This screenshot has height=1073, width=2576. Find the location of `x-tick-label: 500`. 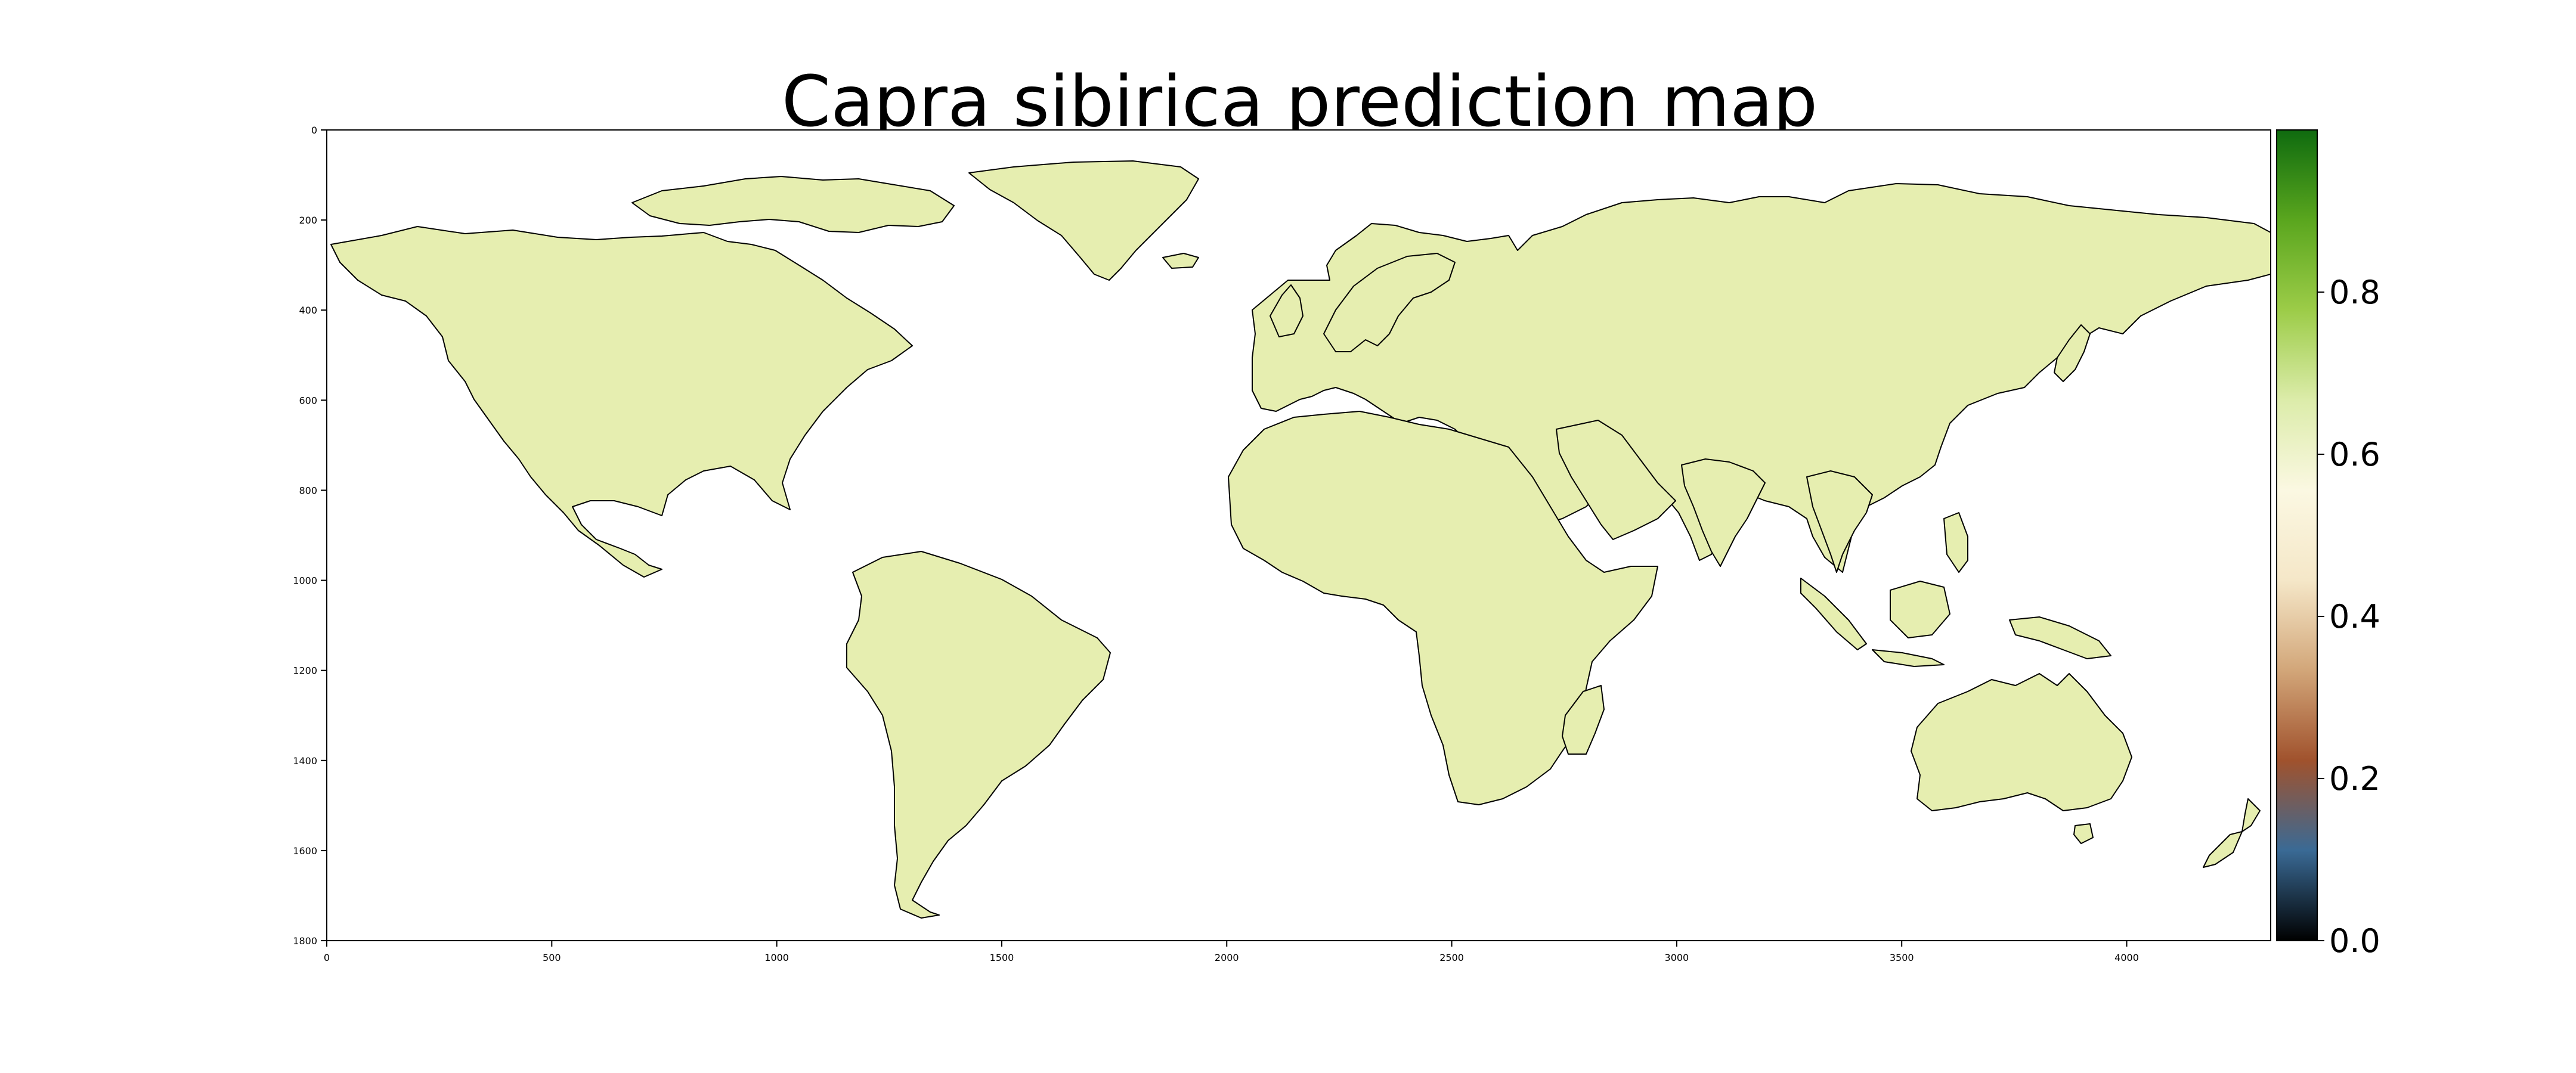

x-tick-label: 500 is located at coordinates (552, 958).